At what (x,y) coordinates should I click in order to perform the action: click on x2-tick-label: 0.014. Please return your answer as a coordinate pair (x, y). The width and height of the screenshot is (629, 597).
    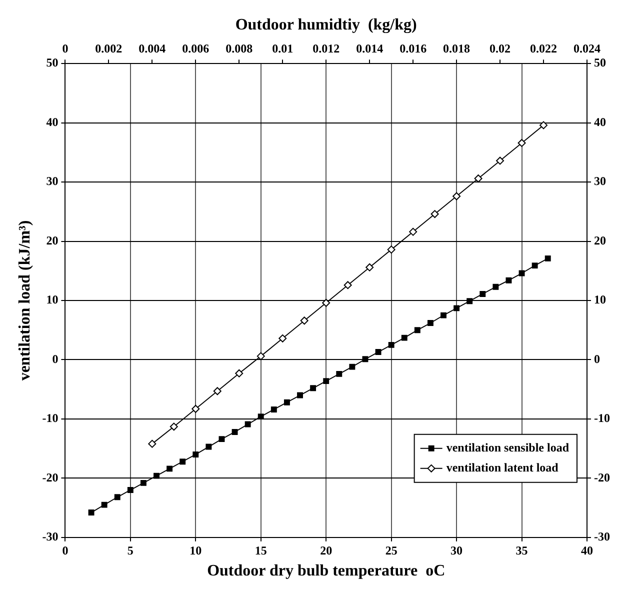
    Looking at the image, I should click on (370, 48).